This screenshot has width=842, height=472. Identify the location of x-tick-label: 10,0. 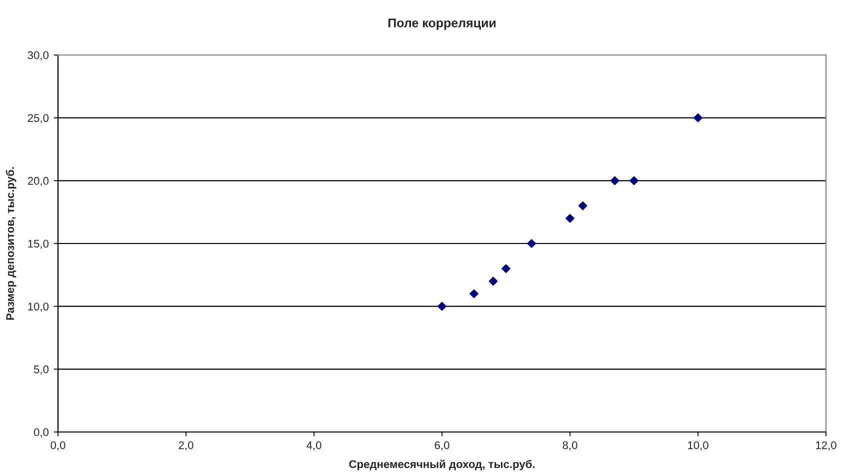
(698, 445).